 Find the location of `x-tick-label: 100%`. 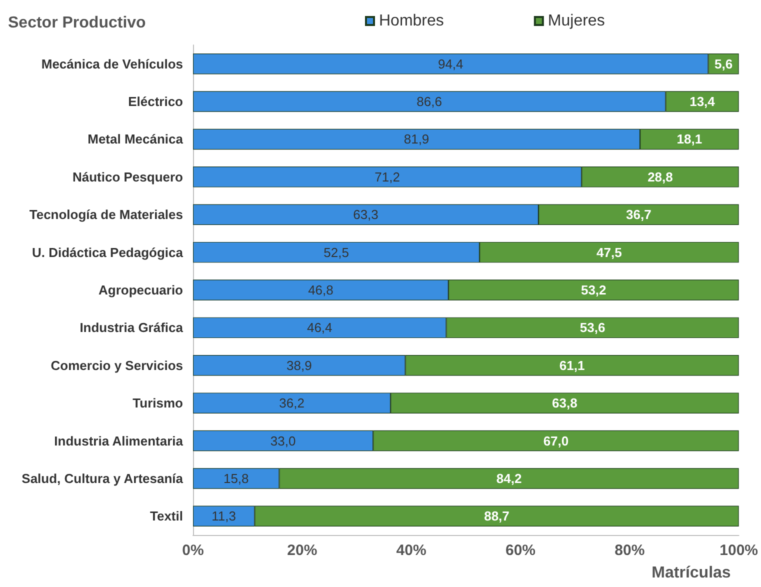

x-tick-label: 100% is located at coordinates (739, 550).